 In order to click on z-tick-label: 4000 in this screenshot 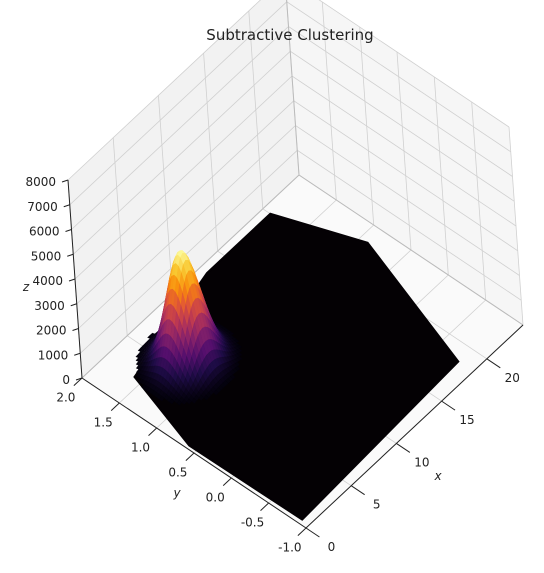, I will do `click(47, 281)`.